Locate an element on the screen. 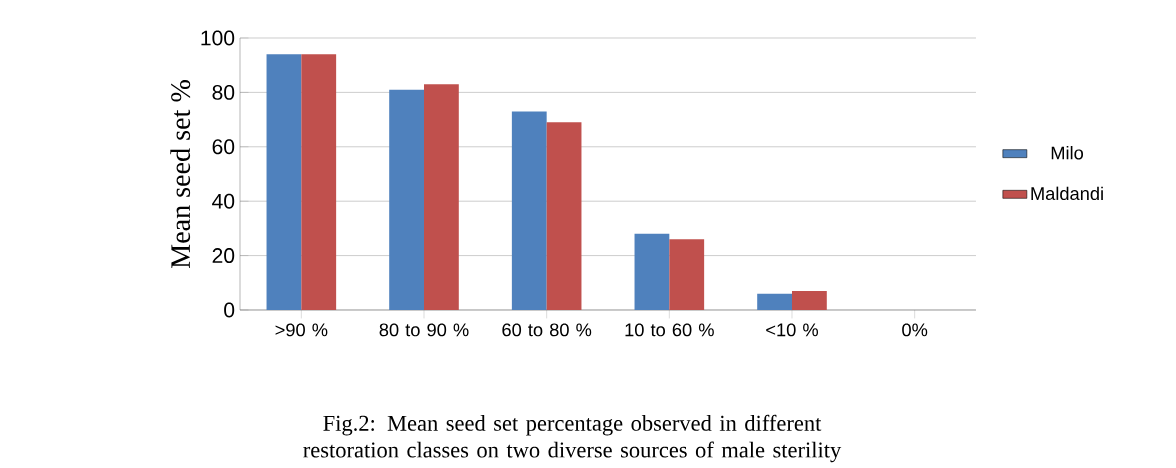 This screenshot has height=468, width=1176. legend-label: Milo is located at coordinates (1067, 152).